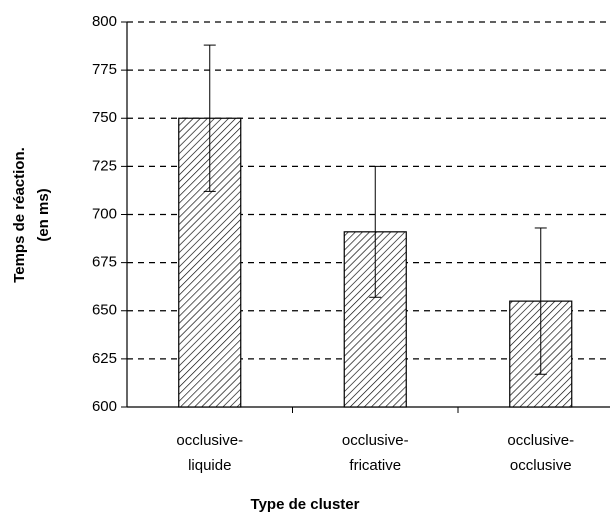 The image size is (610, 516). I want to click on y-tick-label: 625, so click(104, 358).